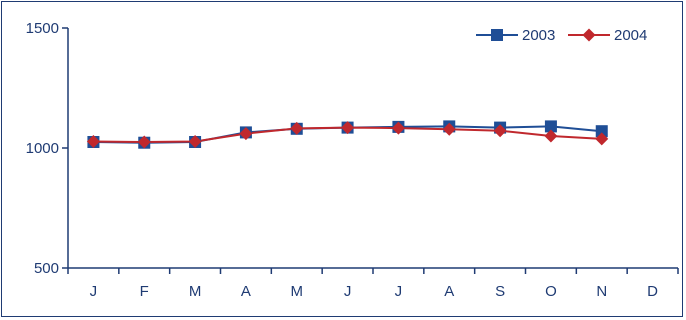 This screenshot has width=686, height=320. I want to click on legend-marker-2003, so click(497, 35).